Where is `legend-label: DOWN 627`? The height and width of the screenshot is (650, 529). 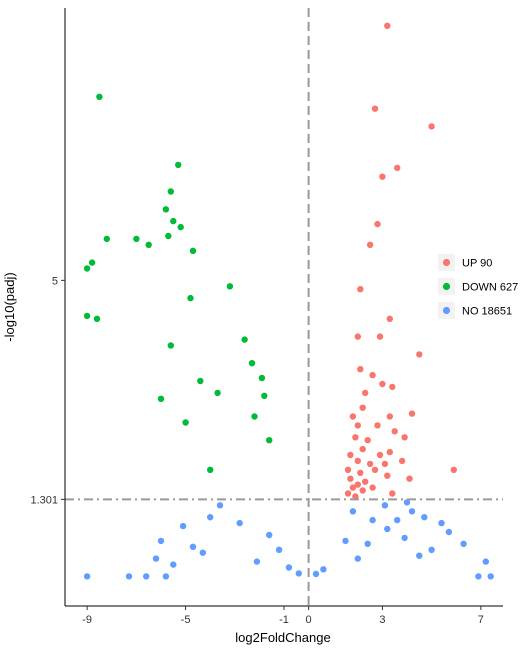
legend-label: DOWN 627 is located at coordinates (490, 288).